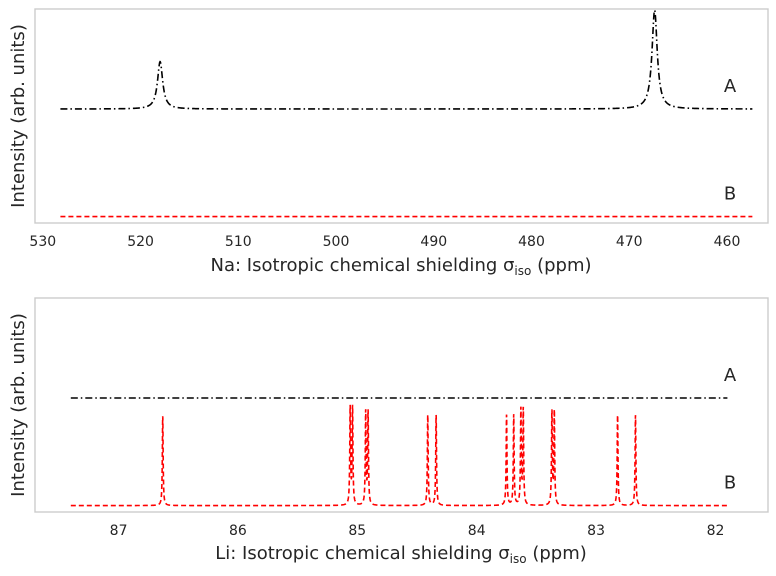  Describe the element at coordinates (119, 531) in the screenshot. I see `li-x-tick-label: 87` at that location.